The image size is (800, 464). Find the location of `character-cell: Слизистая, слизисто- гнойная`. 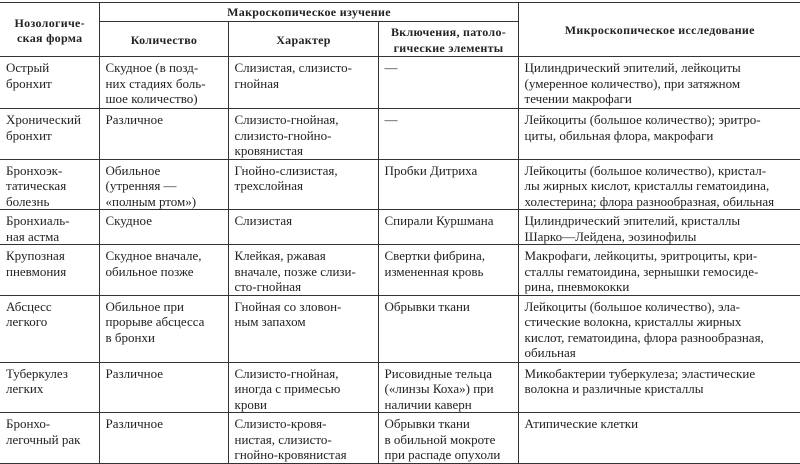

character-cell: Слизистая, слизисто- гнойная is located at coordinates (303, 82).